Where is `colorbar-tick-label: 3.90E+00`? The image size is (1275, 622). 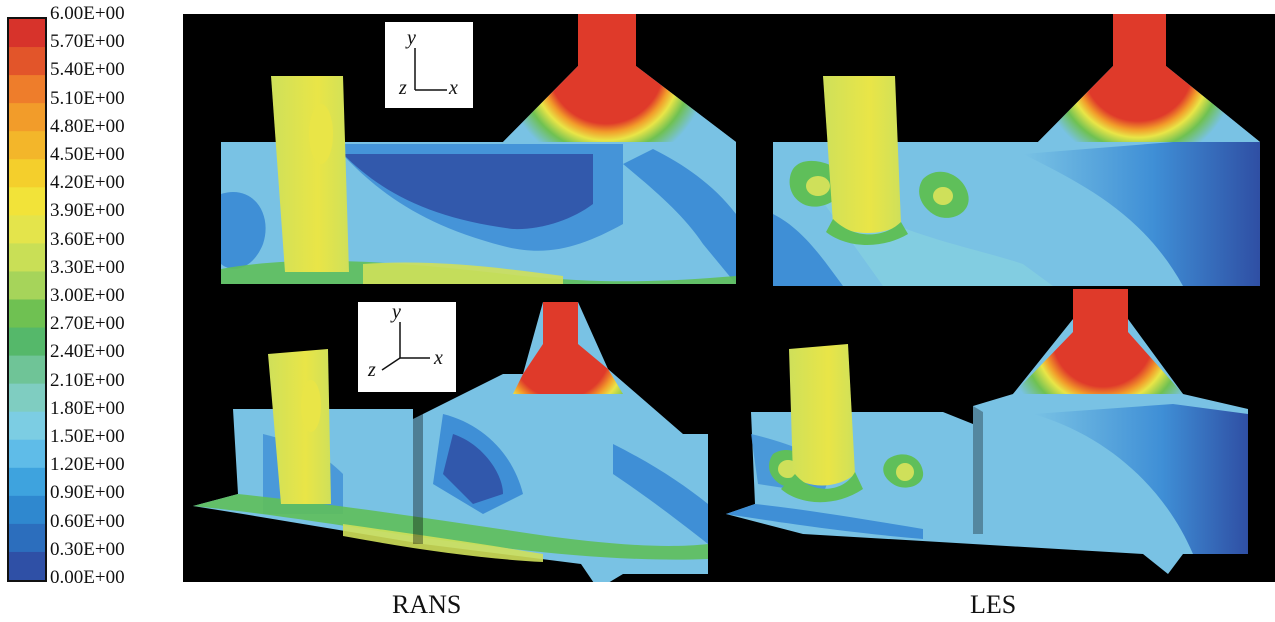 colorbar-tick-label: 3.90E+00 is located at coordinates (87, 211).